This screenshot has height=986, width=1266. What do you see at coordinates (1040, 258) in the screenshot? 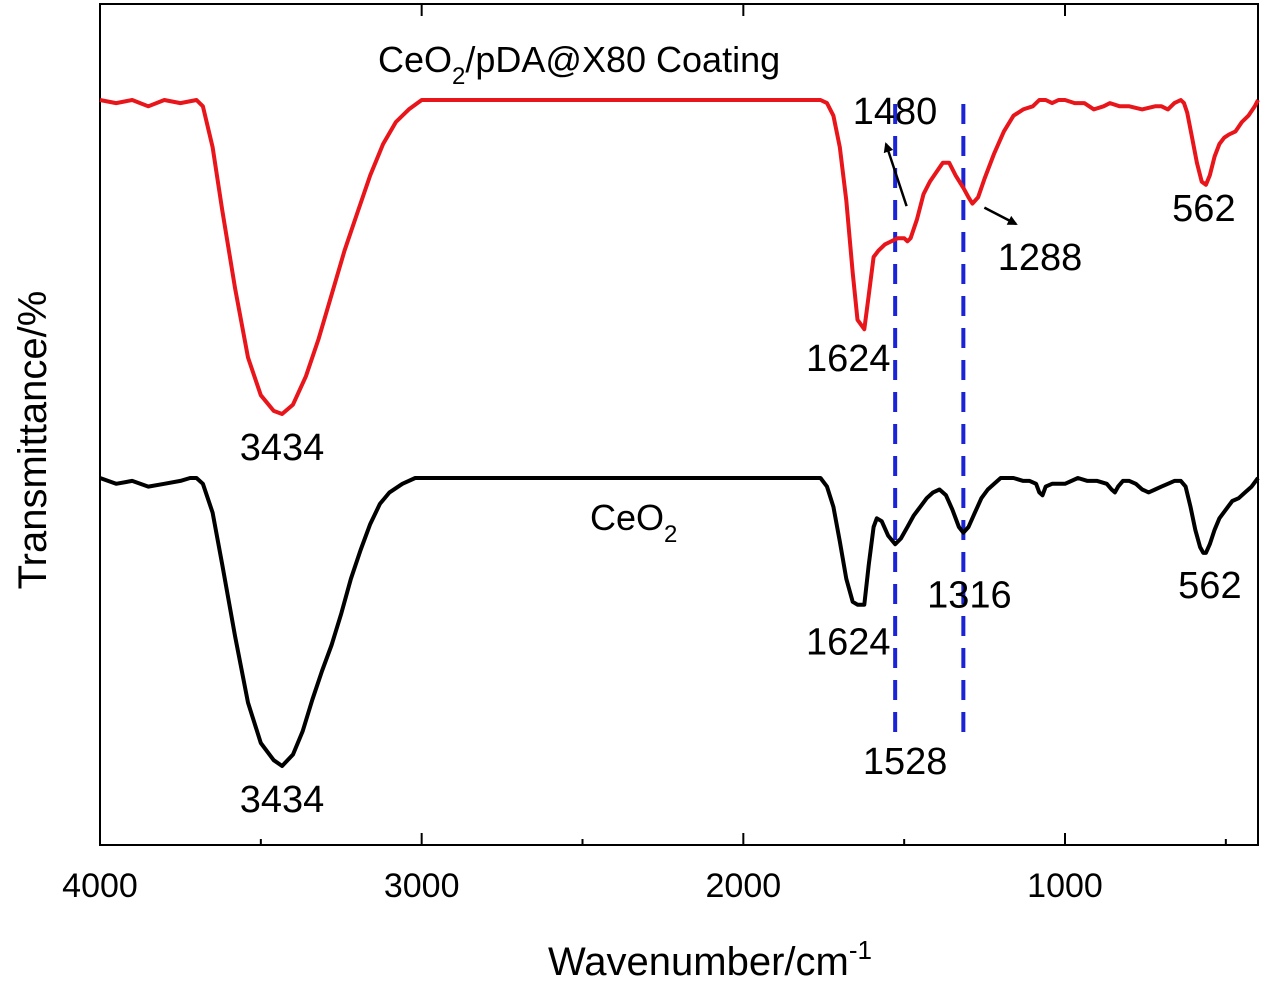
I see `peak-label: 1288` at bounding box center [1040, 258].